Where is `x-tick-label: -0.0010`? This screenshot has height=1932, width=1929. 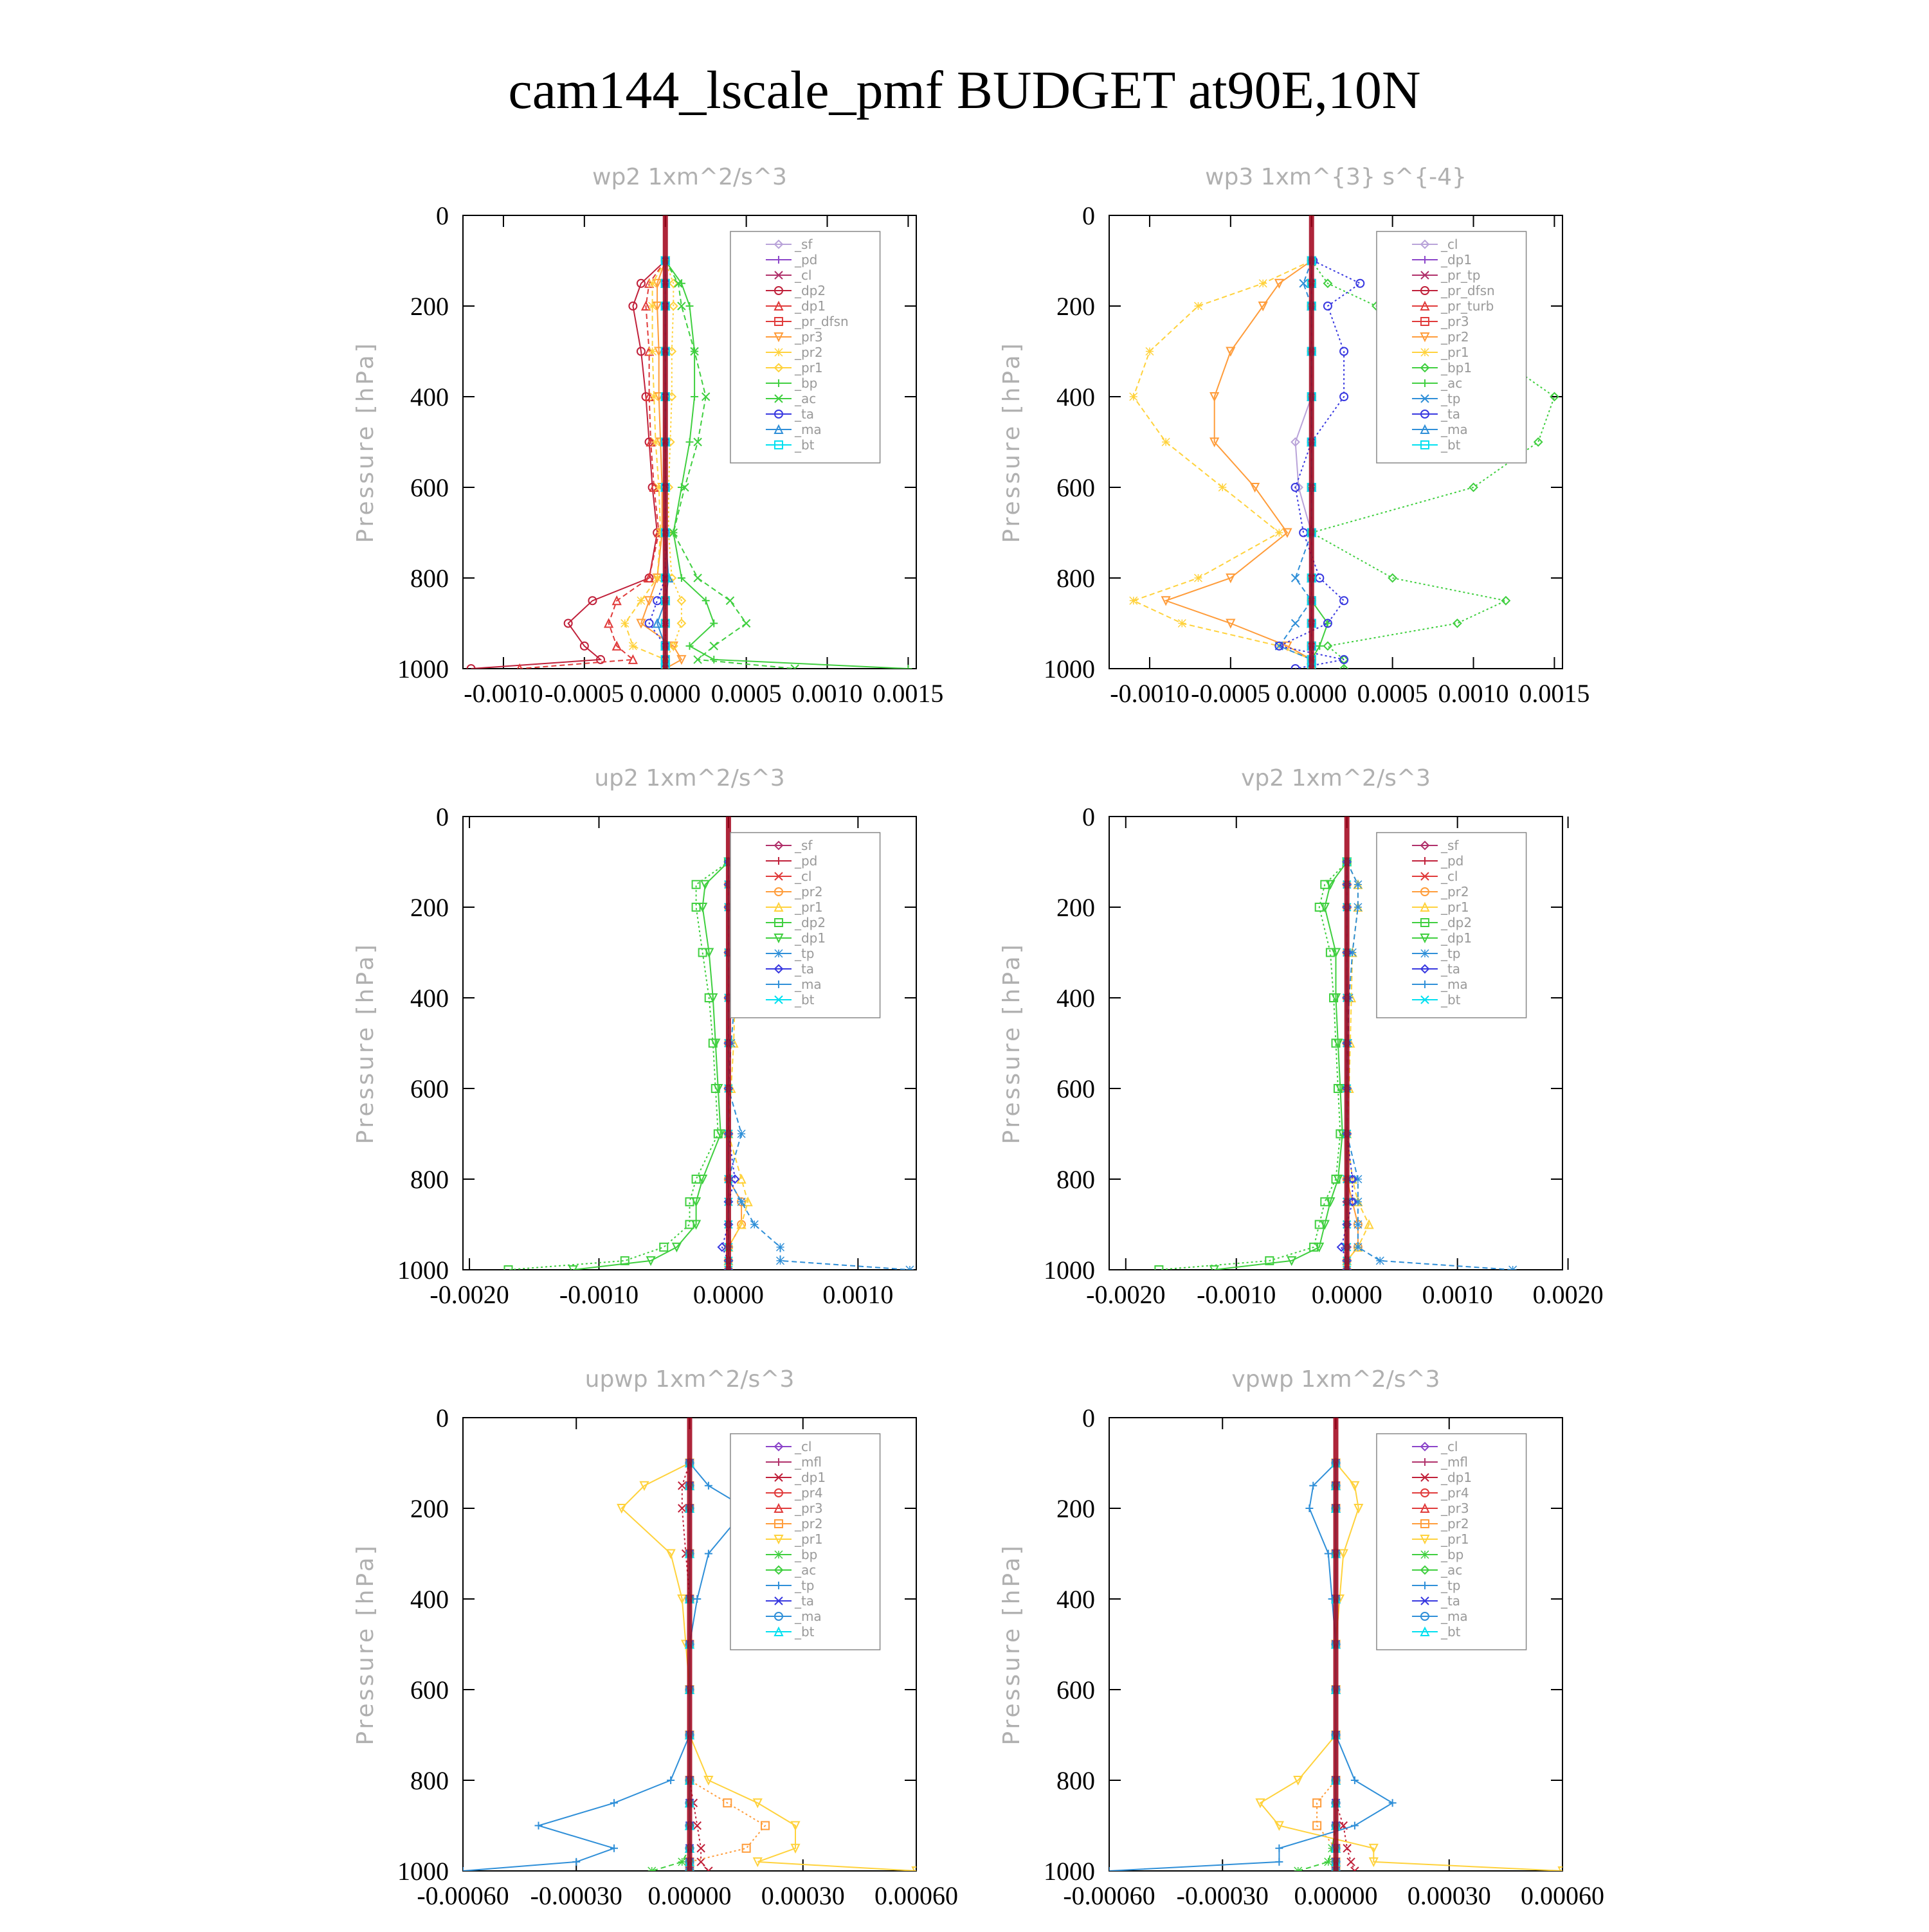 x-tick-label: -0.0010 is located at coordinates (503, 693).